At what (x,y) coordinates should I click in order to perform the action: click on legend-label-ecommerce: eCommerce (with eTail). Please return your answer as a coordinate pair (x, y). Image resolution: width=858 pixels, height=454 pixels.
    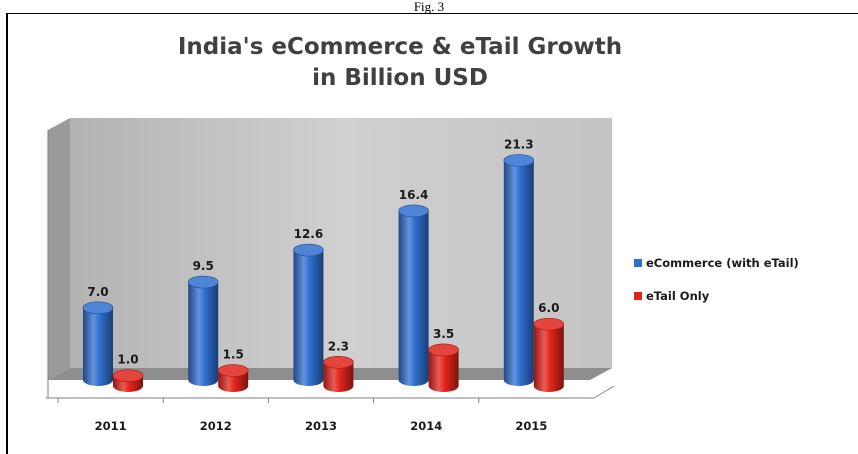
    Looking at the image, I should click on (722, 263).